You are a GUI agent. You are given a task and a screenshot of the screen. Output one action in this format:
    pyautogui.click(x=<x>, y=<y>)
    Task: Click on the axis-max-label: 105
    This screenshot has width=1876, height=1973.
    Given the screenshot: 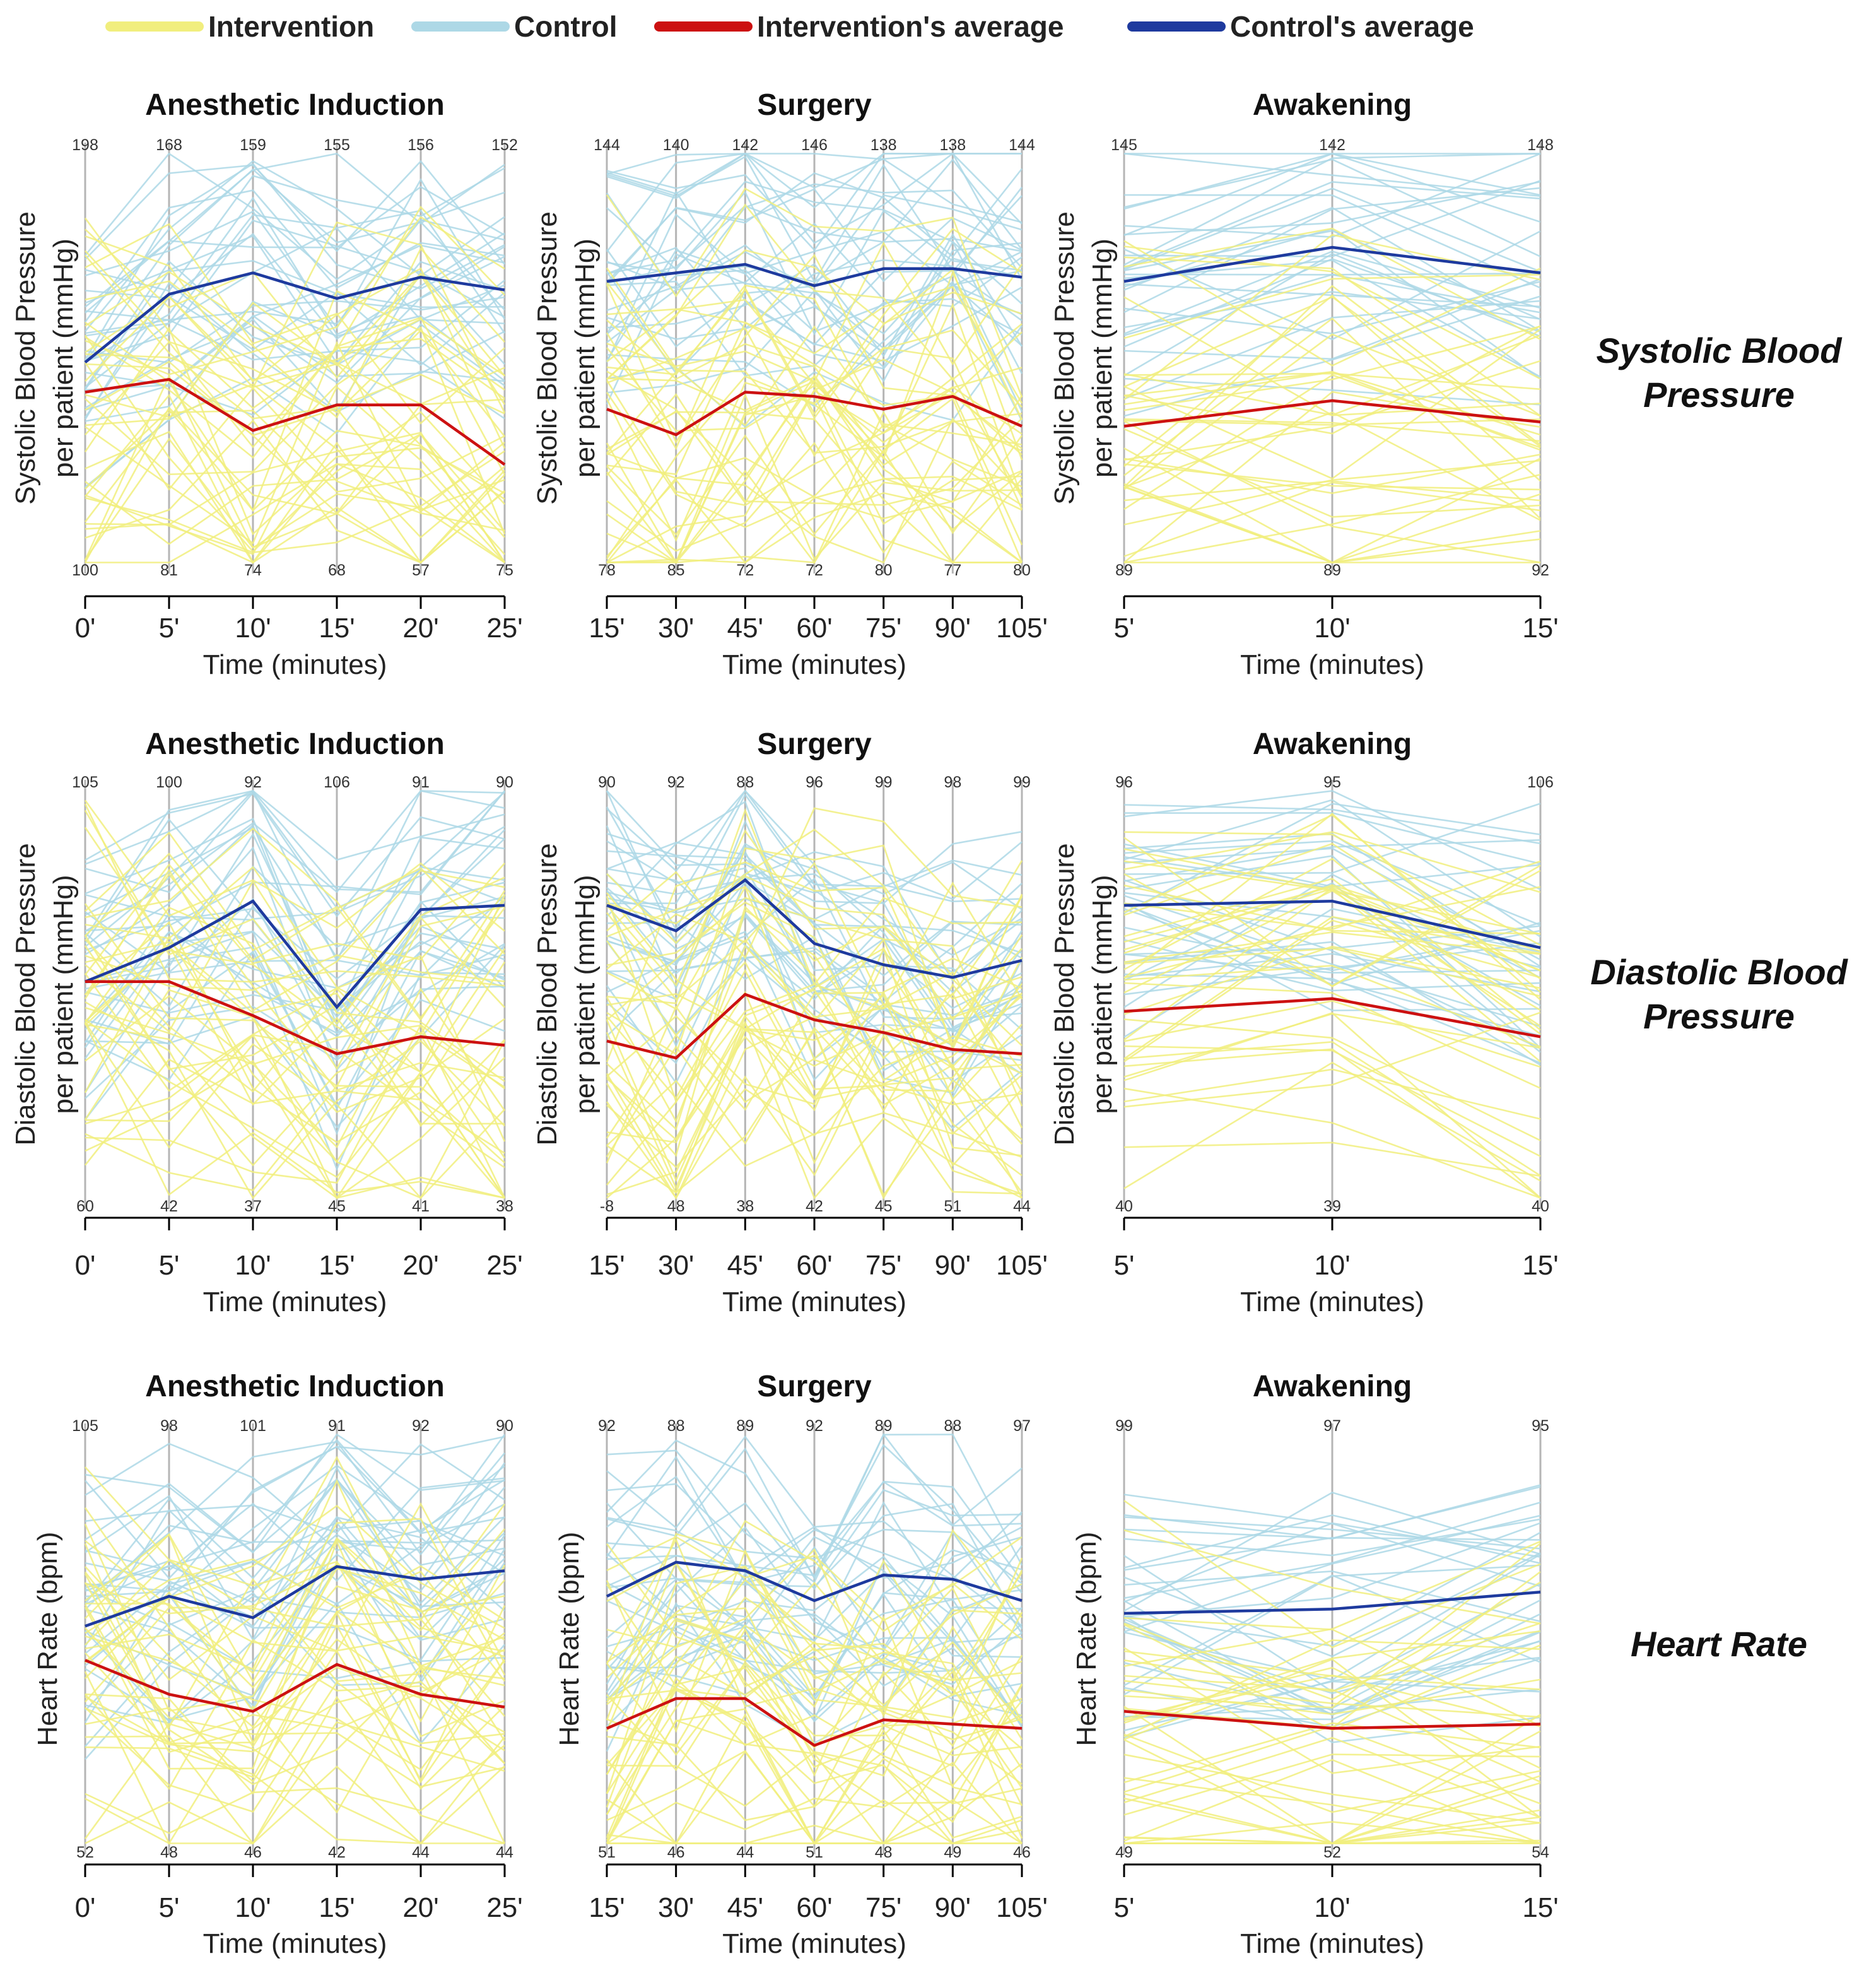 What is the action you would take?
    pyautogui.click(x=85, y=1426)
    